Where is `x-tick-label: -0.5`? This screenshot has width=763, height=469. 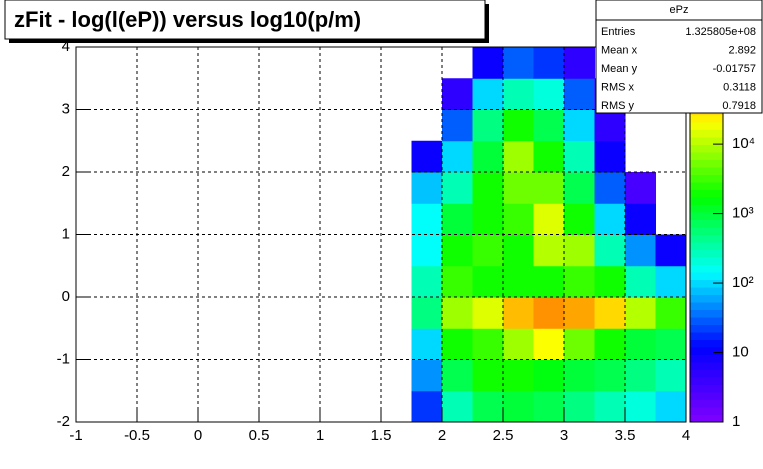
x-tick-label: -0.5 is located at coordinates (137, 435).